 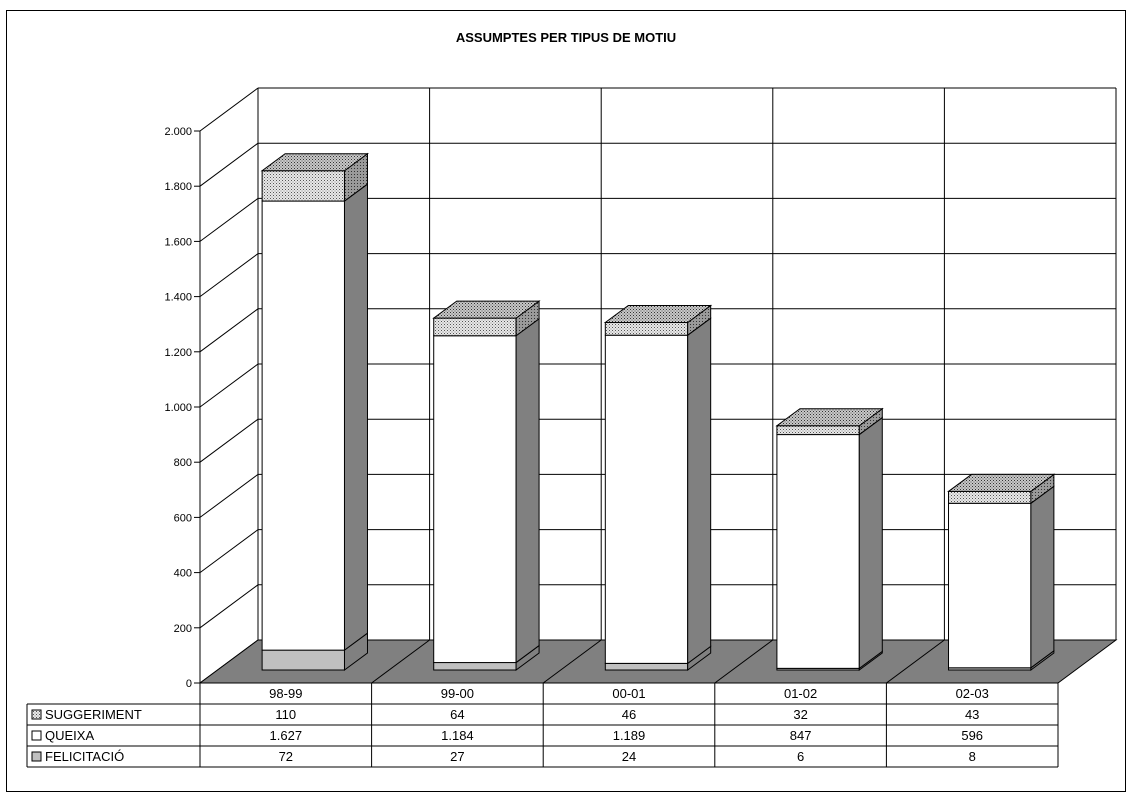 What do you see at coordinates (183, 518) in the screenshot?
I see `y-tick-label: 600` at bounding box center [183, 518].